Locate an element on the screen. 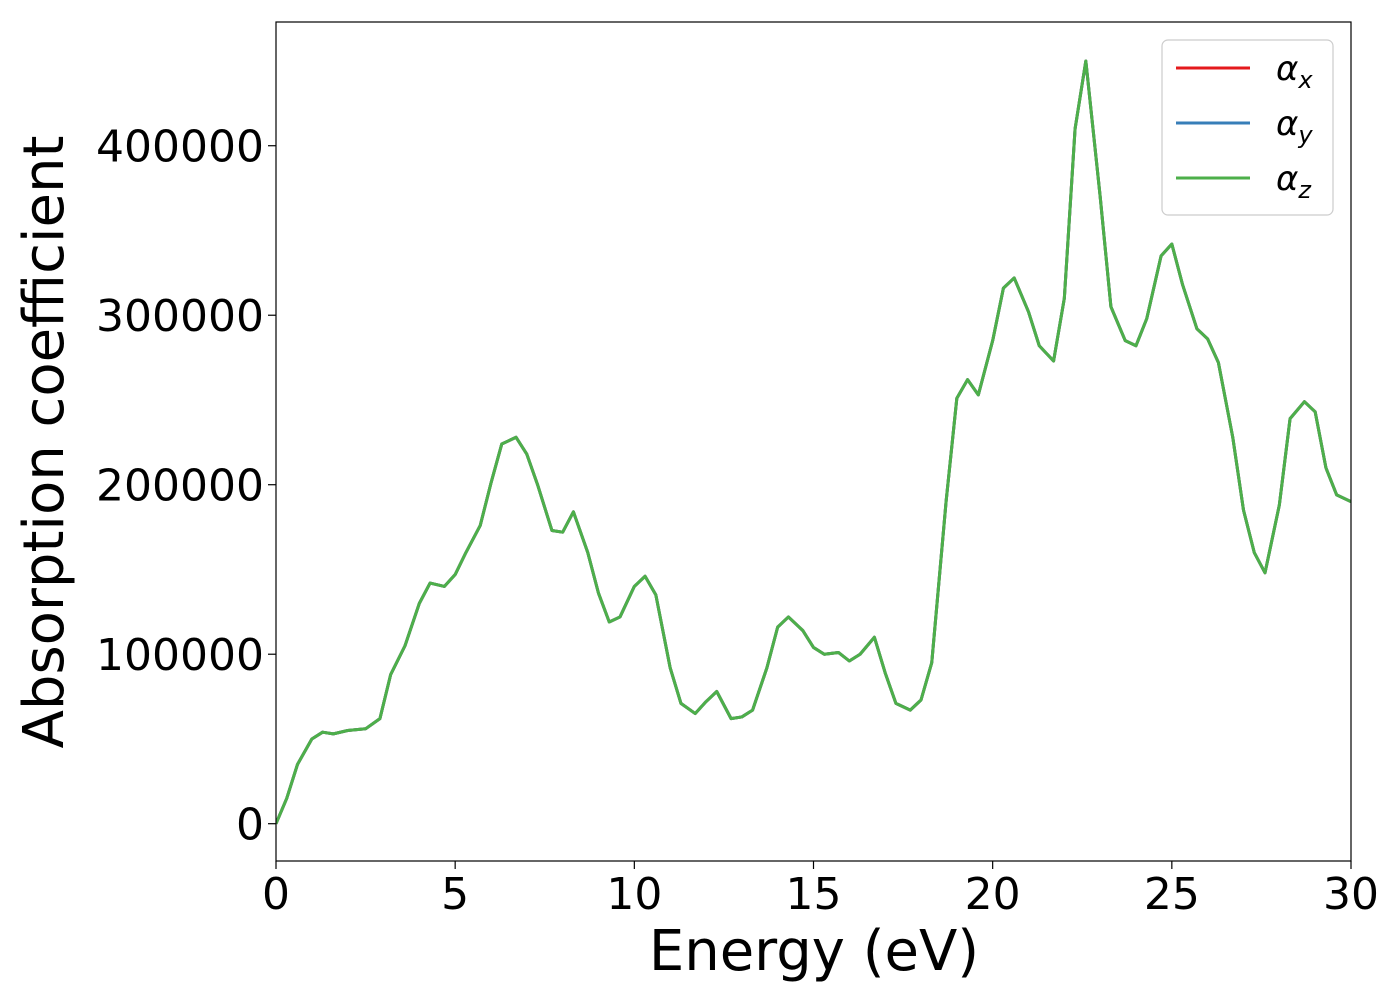 The image size is (1400, 1000). x-tick-label: 5 is located at coordinates (455, 894).